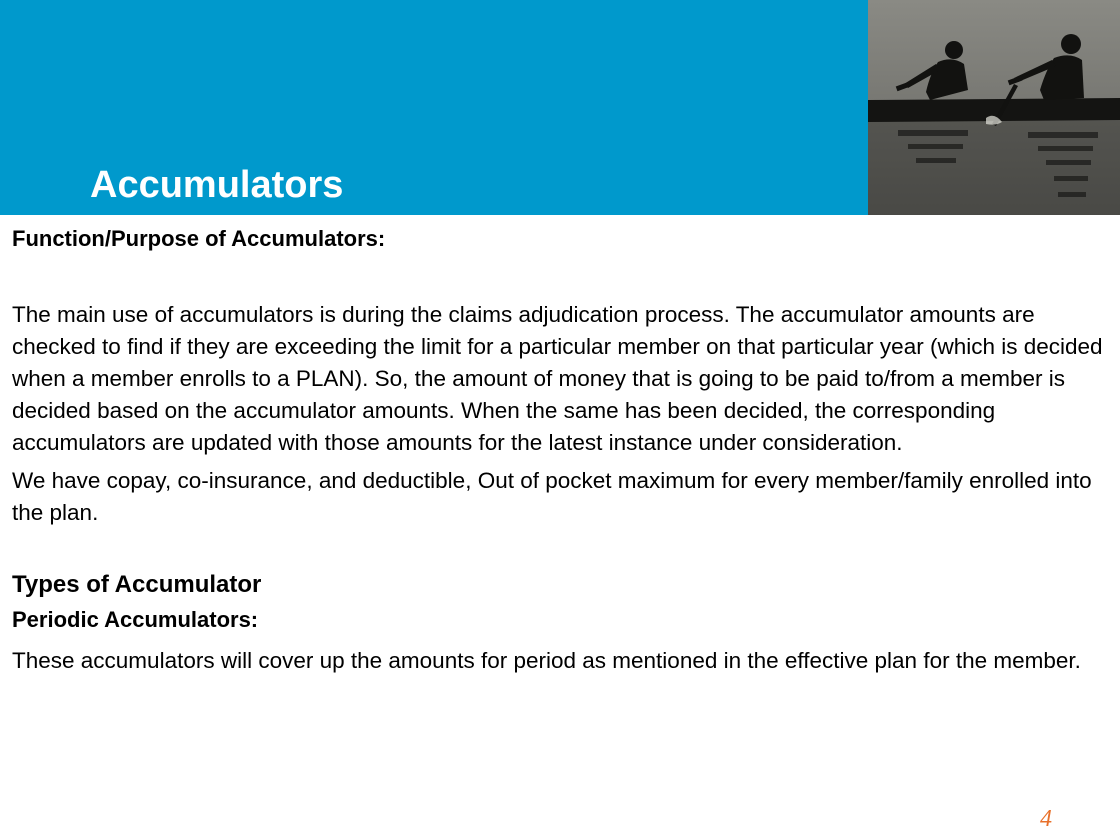 Image resolution: width=1120 pixels, height=840 pixels. What do you see at coordinates (137, 584) in the screenshot?
I see `types-heading: Types of Accumulator` at bounding box center [137, 584].